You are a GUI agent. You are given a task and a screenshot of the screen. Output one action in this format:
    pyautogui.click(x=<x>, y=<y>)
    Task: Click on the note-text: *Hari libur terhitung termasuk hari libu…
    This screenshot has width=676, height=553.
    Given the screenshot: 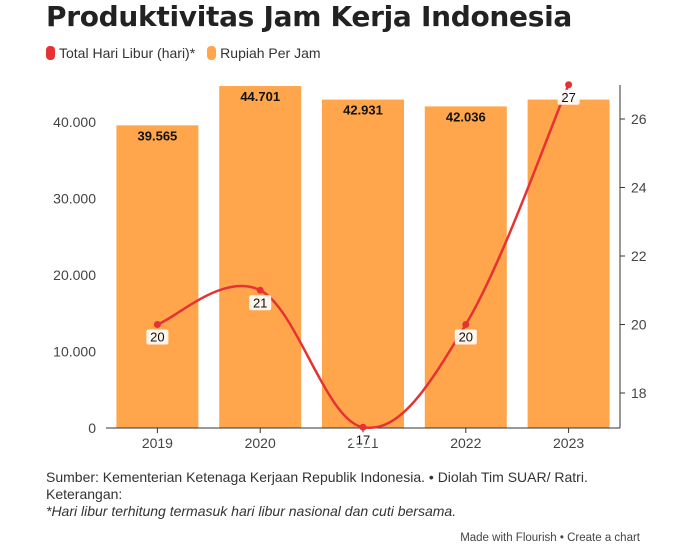 What is the action you would take?
    pyautogui.click(x=251, y=511)
    